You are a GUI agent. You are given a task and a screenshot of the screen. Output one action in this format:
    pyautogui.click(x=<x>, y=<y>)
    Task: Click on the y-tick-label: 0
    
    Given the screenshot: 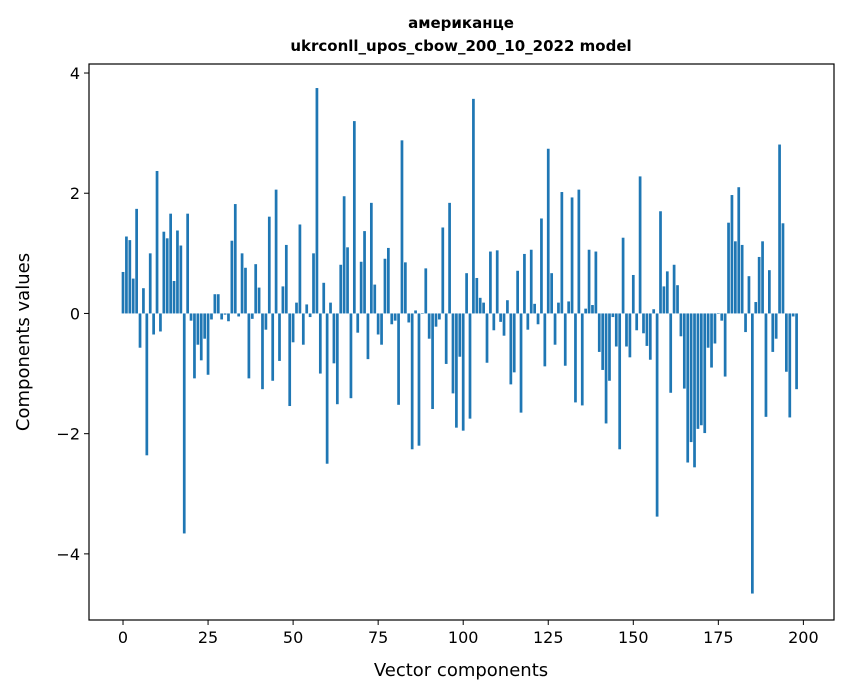 What is the action you would take?
    pyautogui.click(x=75, y=313)
    